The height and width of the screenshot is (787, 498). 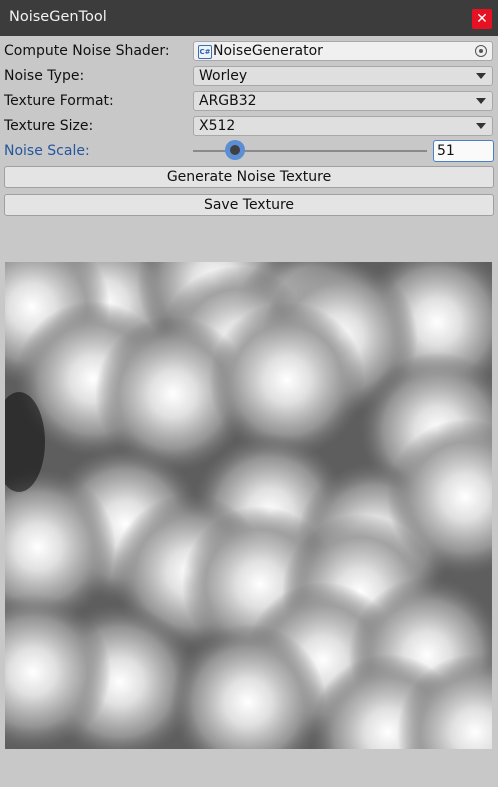 What do you see at coordinates (49, 126) in the screenshot?
I see `texture-size-label: Texture Size:` at bounding box center [49, 126].